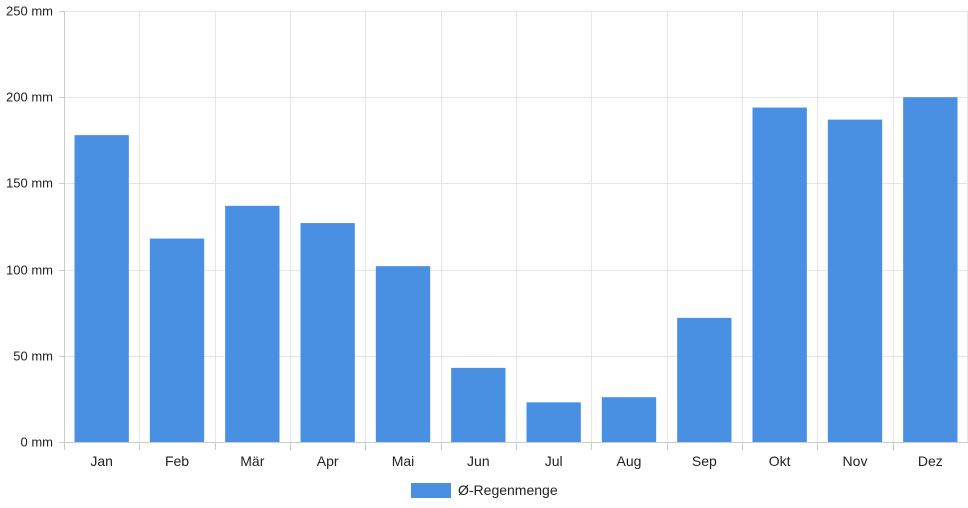 The width and height of the screenshot is (968, 508). I want to click on bar-mai, so click(403, 354).